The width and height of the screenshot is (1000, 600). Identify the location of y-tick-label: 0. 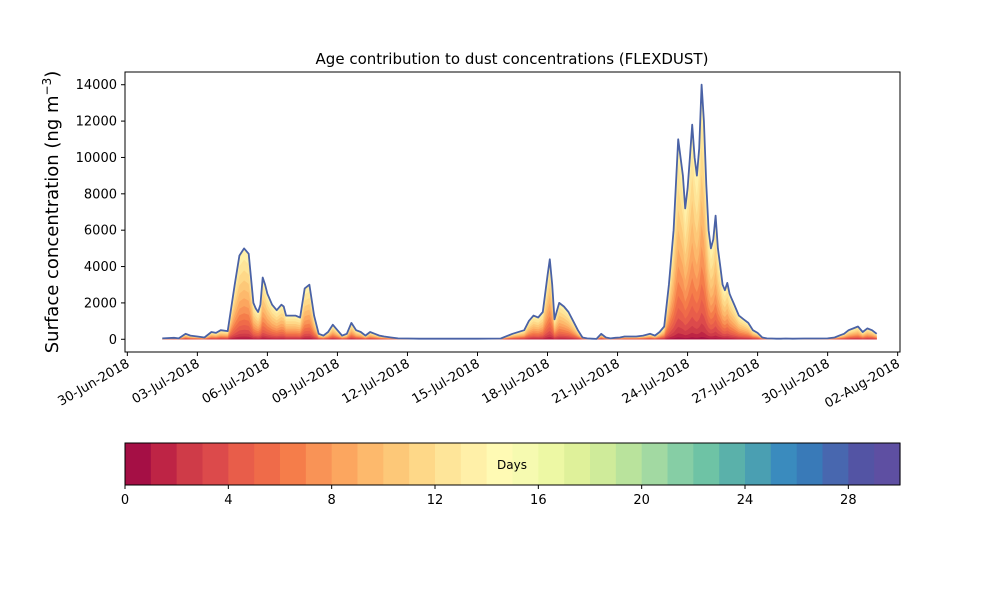
(113, 340).